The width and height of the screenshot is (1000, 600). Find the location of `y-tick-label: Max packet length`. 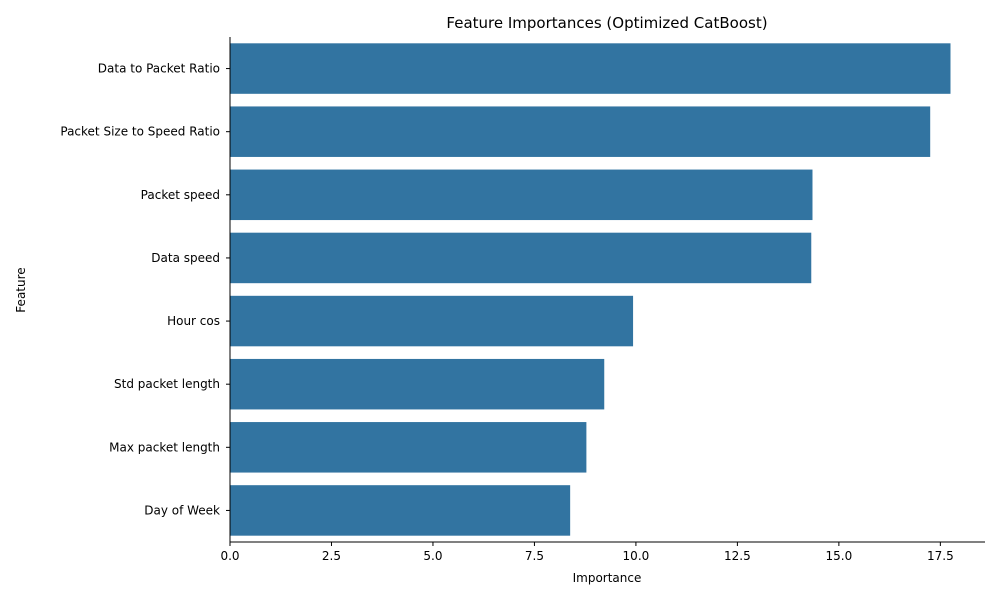

y-tick-label: Max packet length is located at coordinates (164, 447).